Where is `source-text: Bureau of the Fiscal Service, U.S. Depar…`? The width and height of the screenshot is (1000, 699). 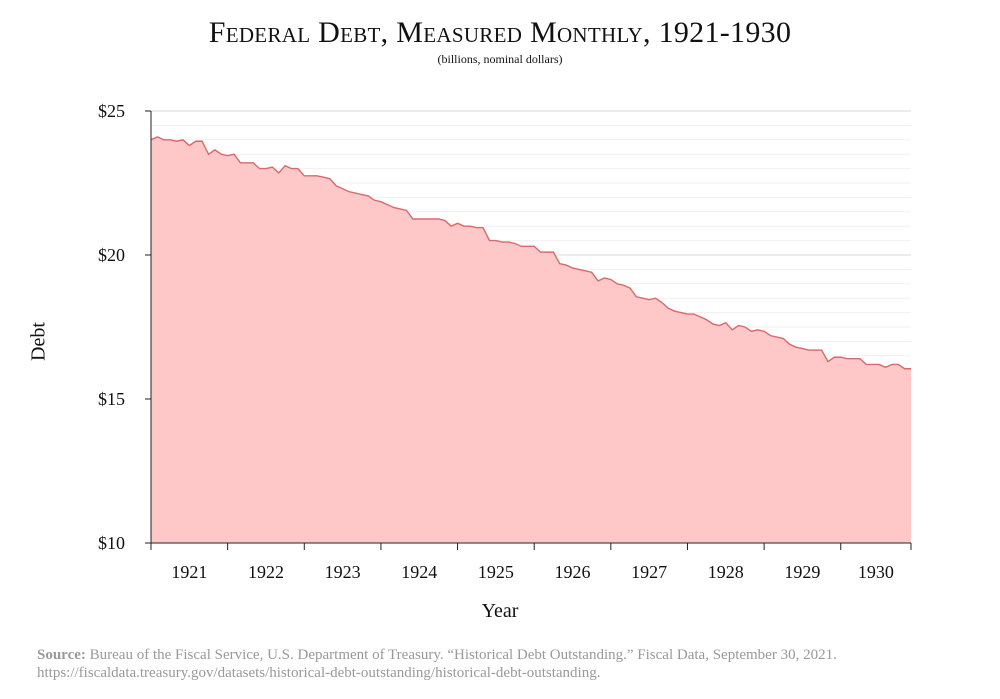 source-text: Bureau of the Fiscal Service, U.S. Depar… is located at coordinates (437, 664).